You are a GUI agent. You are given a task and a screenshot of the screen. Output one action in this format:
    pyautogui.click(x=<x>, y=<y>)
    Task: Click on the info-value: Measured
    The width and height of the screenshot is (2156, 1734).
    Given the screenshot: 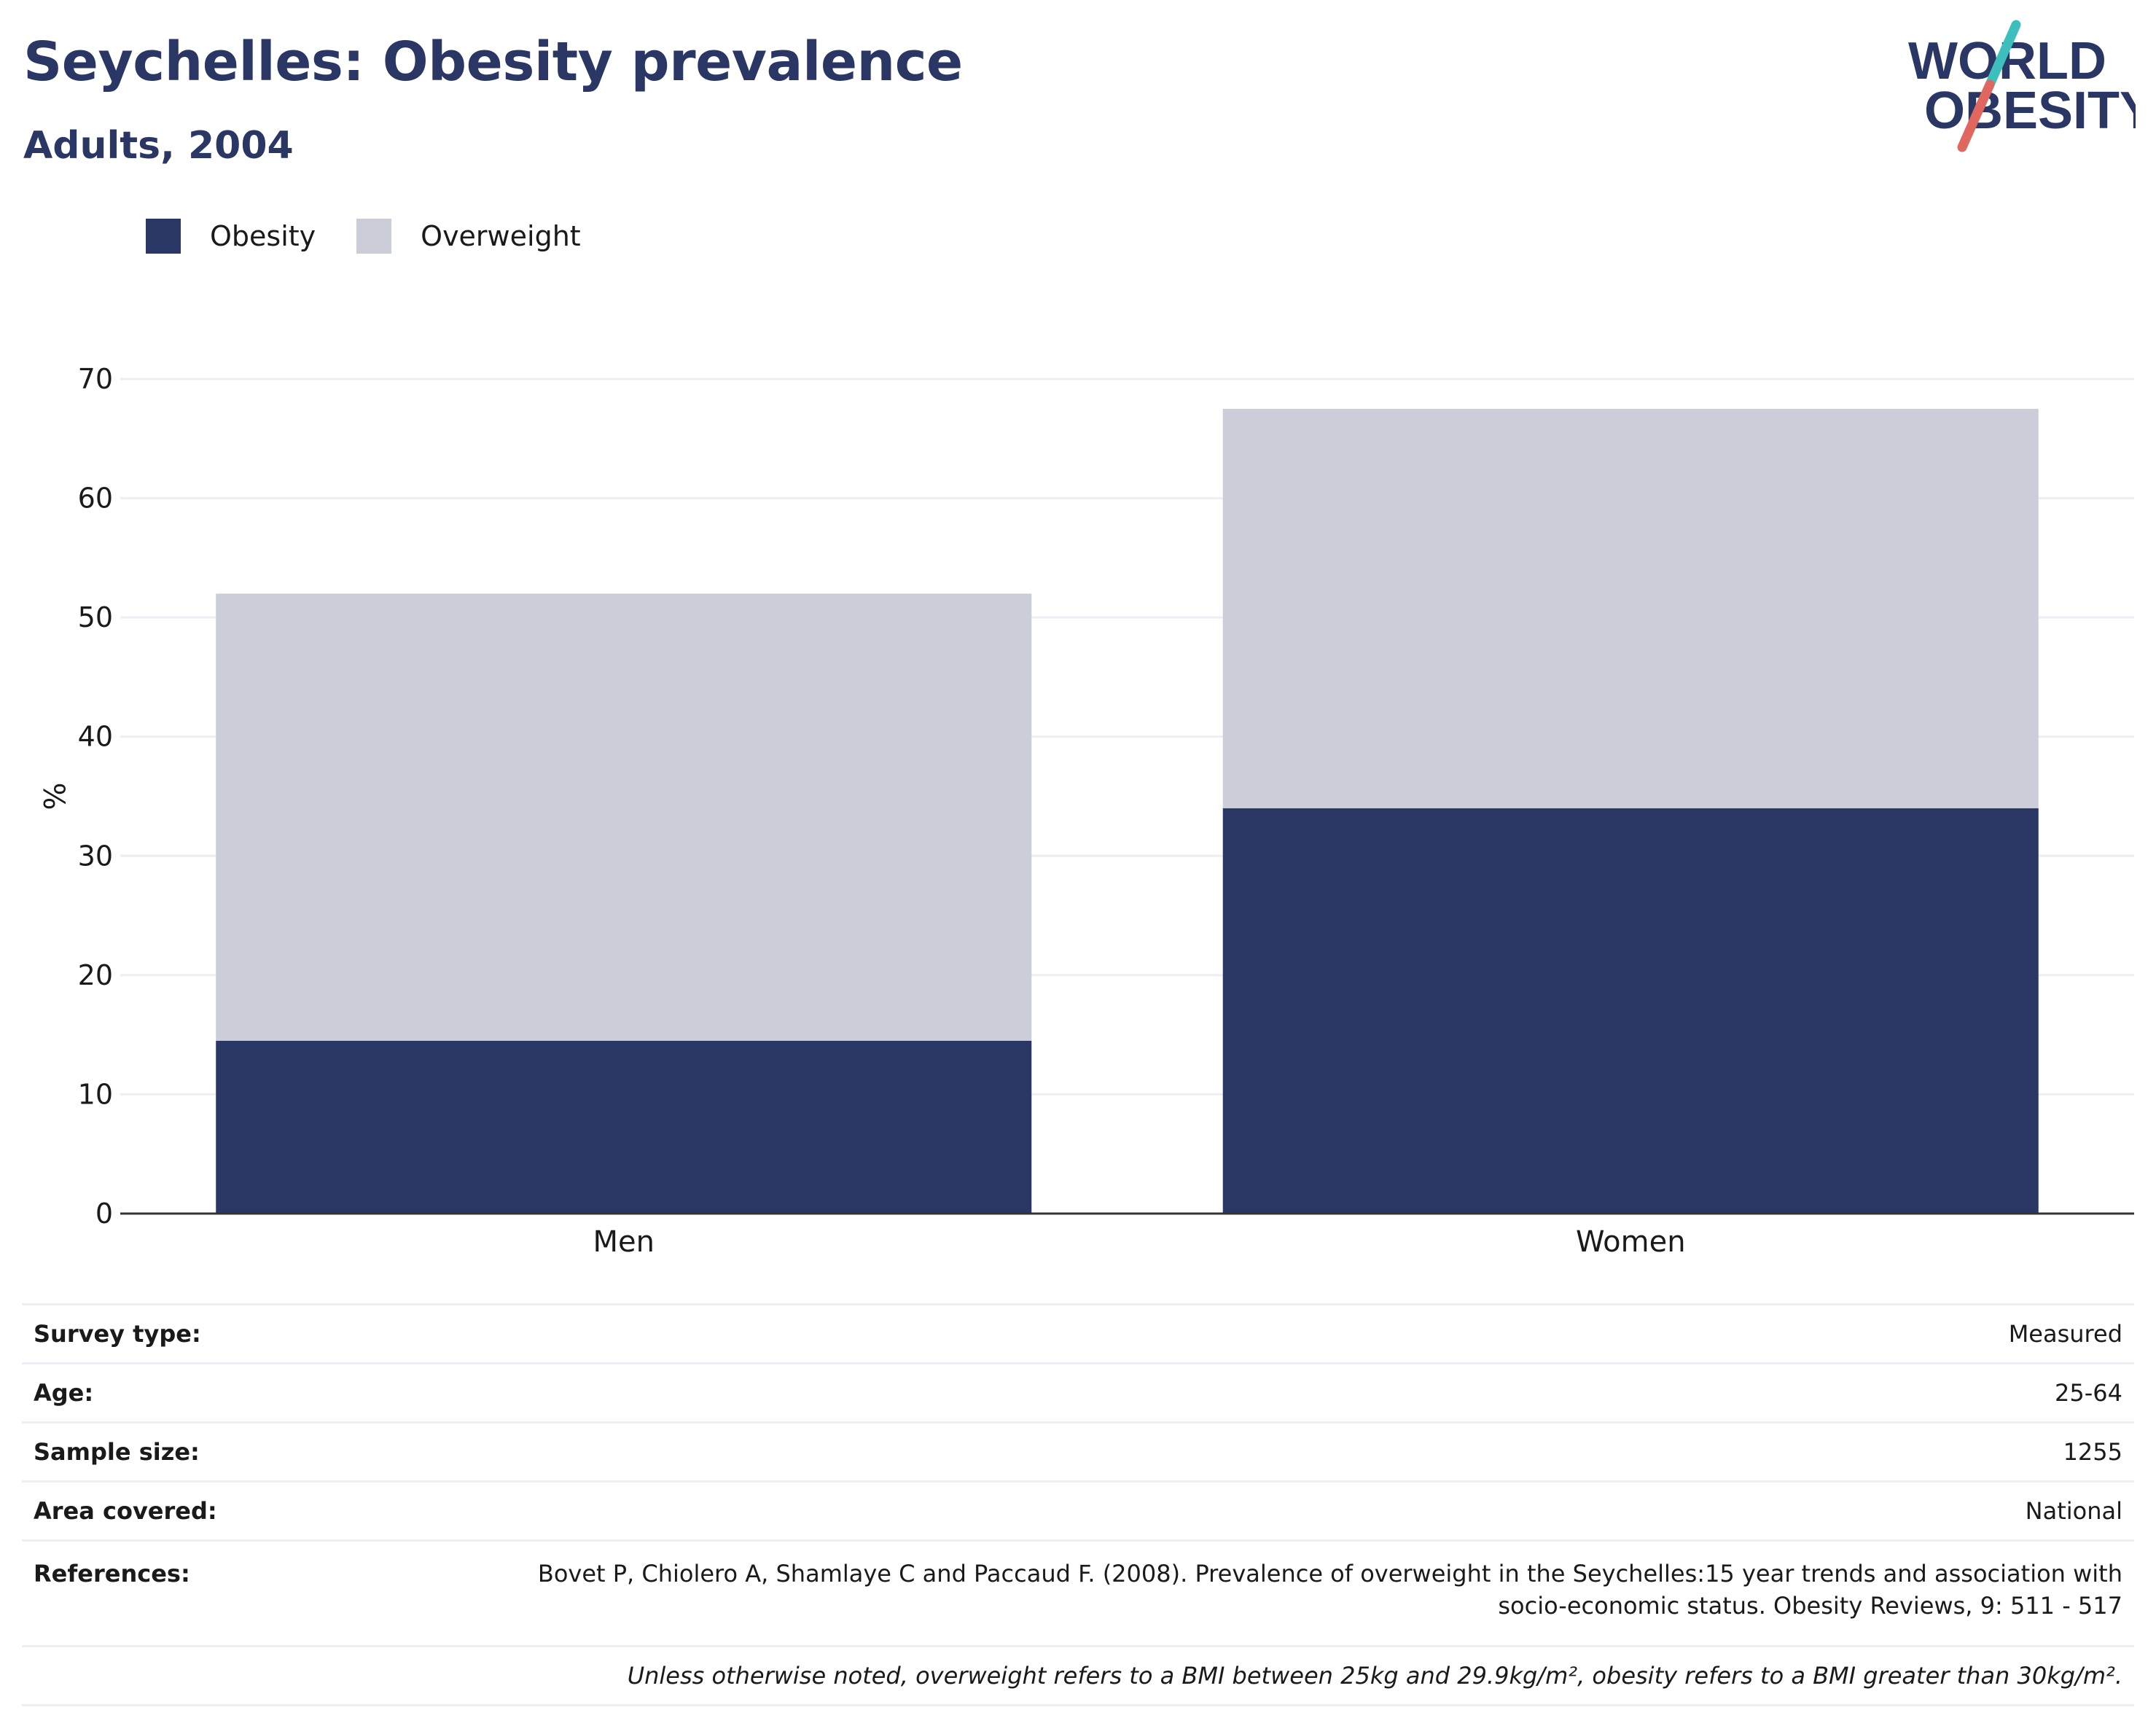 What is the action you would take?
    pyautogui.click(x=1279, y=1333)
    